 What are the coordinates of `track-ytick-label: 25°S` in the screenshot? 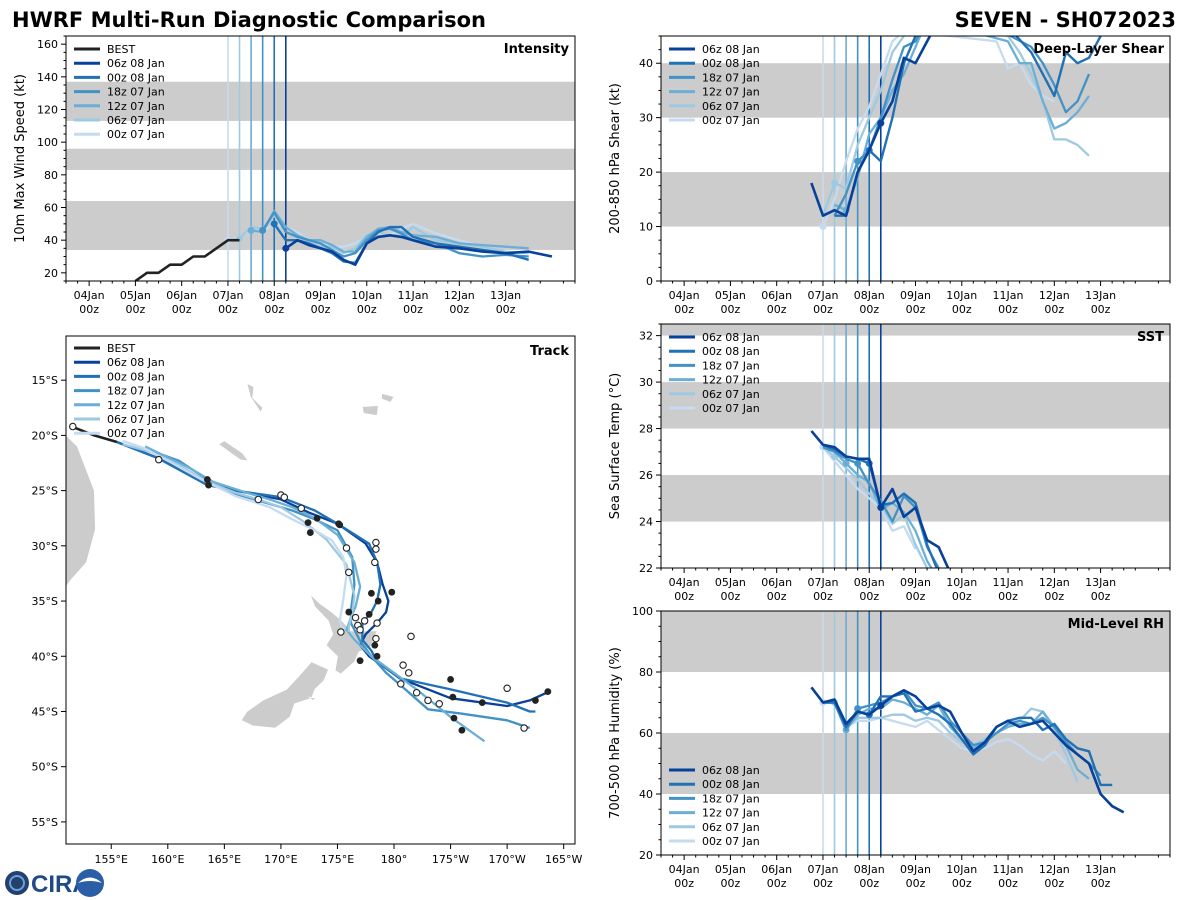 It's located at (45, 491).